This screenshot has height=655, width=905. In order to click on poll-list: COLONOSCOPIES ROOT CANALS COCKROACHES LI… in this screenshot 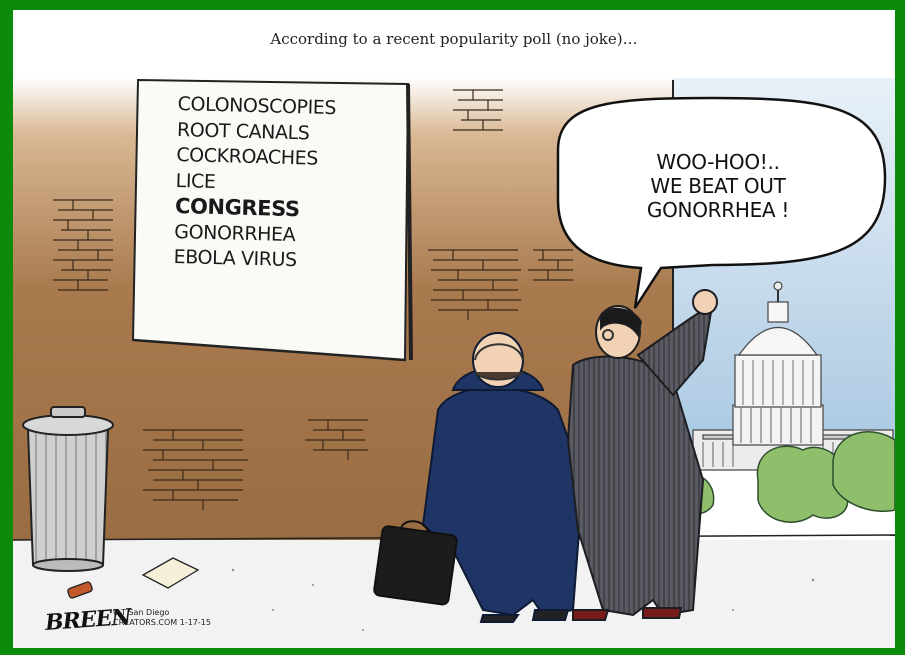, I will do `click(285, 184)`.